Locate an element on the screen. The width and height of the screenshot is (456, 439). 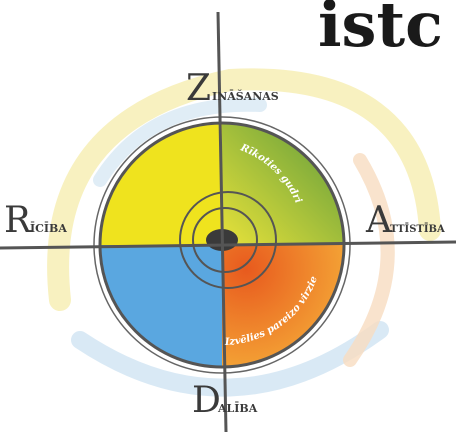
label-right: TTĪSTĪBA is located at coordinates (417, 229).